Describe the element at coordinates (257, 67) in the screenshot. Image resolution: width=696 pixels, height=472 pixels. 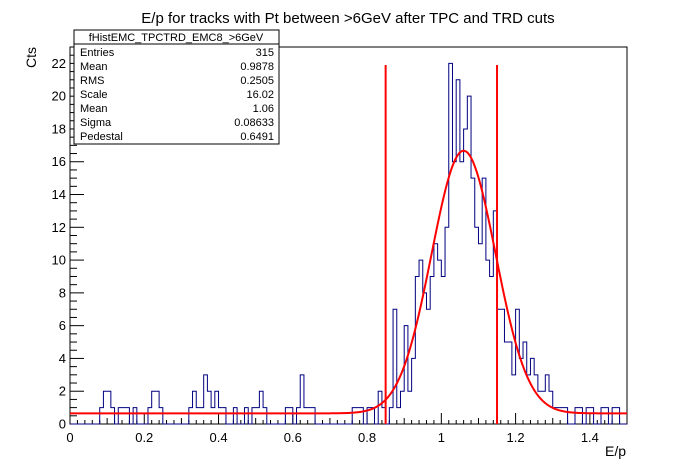
I see `stats-row-value: 0.9878` at that location.